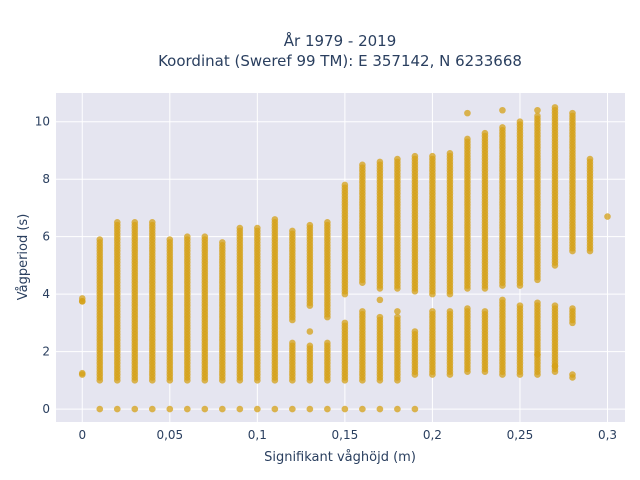 The height and width of the screenshot is (480, 640). I want to click on y-tick-label: 2, so click(46, 352).